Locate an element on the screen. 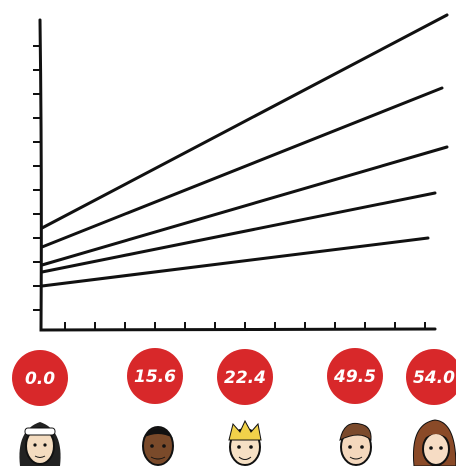 This screenshot has height=466, width=456. badge-label: 49.5 is located at coordinates (354, 377).